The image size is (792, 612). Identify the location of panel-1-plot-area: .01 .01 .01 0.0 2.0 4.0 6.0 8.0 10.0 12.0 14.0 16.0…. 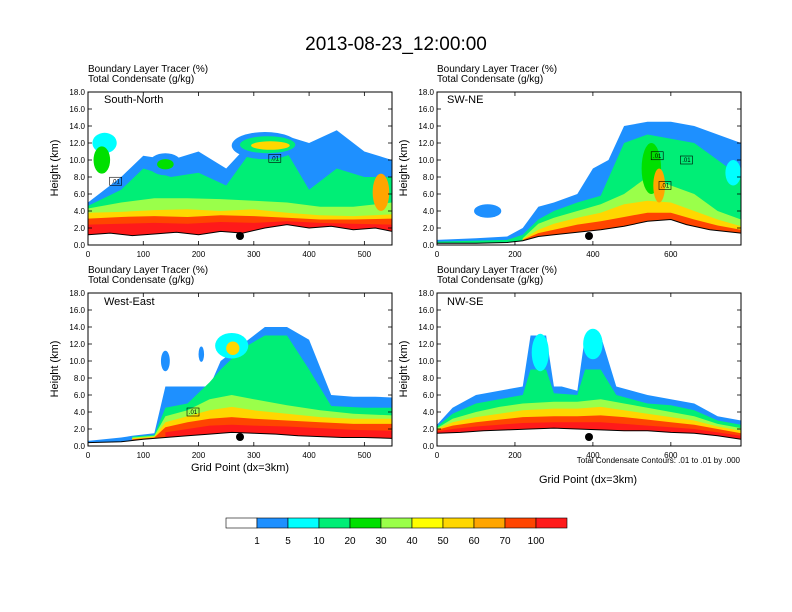
(580, 173).